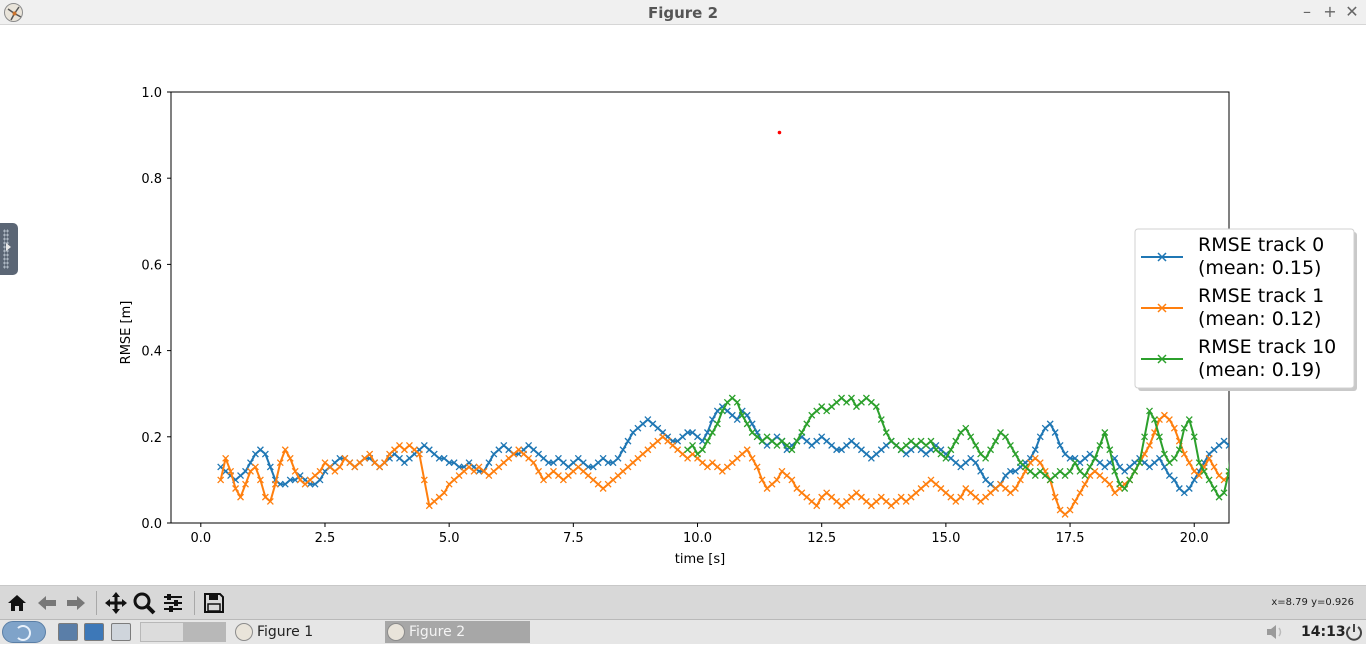  What do you see at coordinates (94, 632) in the screenshot?
I see `browser-icon` at bounding box center [94, 632].